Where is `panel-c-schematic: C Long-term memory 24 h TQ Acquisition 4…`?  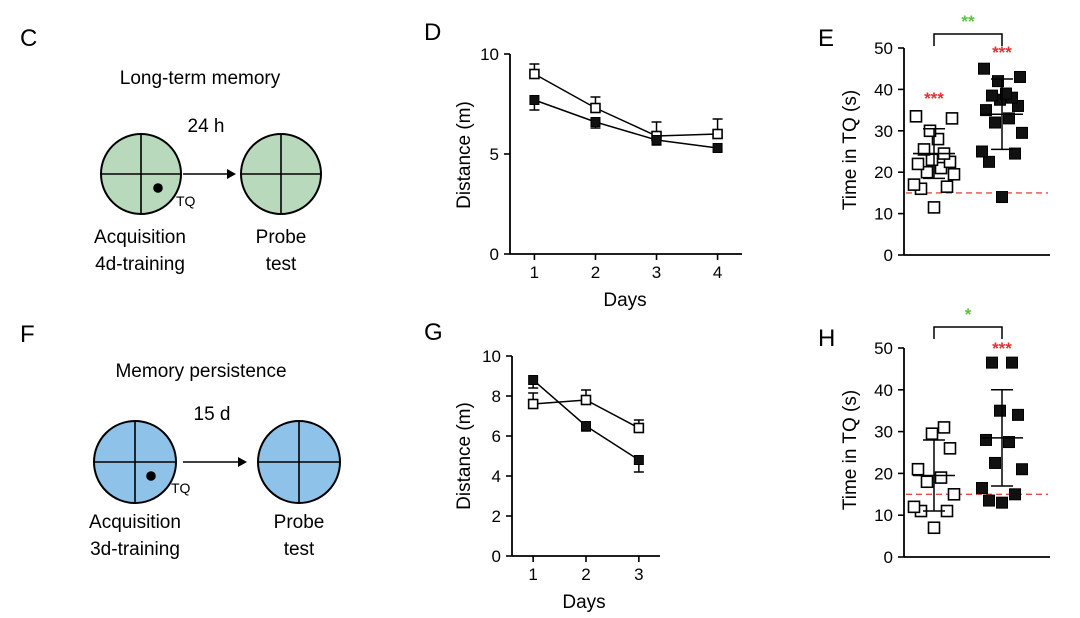
panel-c-schematic: C Long-term memory 24 h TQ Acquisition 4… is located at coordinates (171, 150).